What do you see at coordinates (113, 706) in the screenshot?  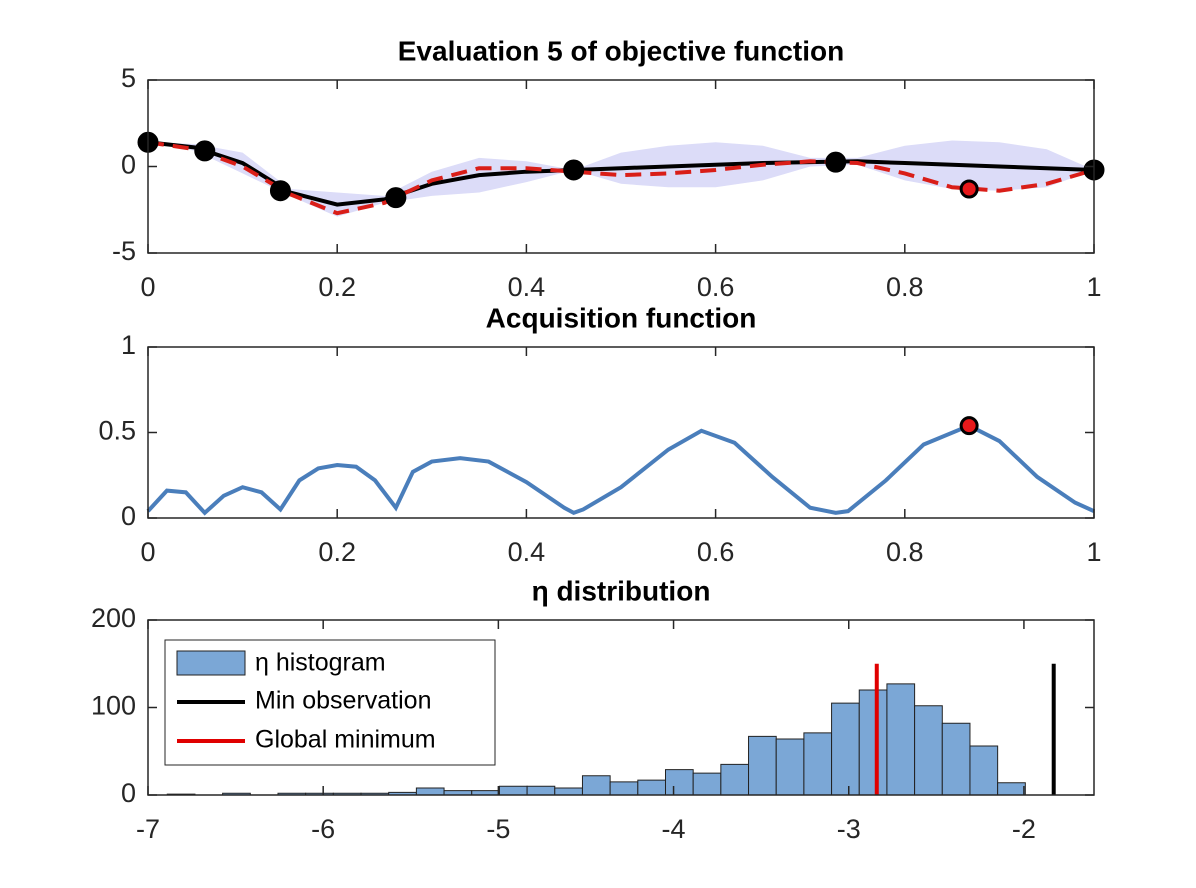 I see `y-tick-label: 100` at bounding box center [113, 706].